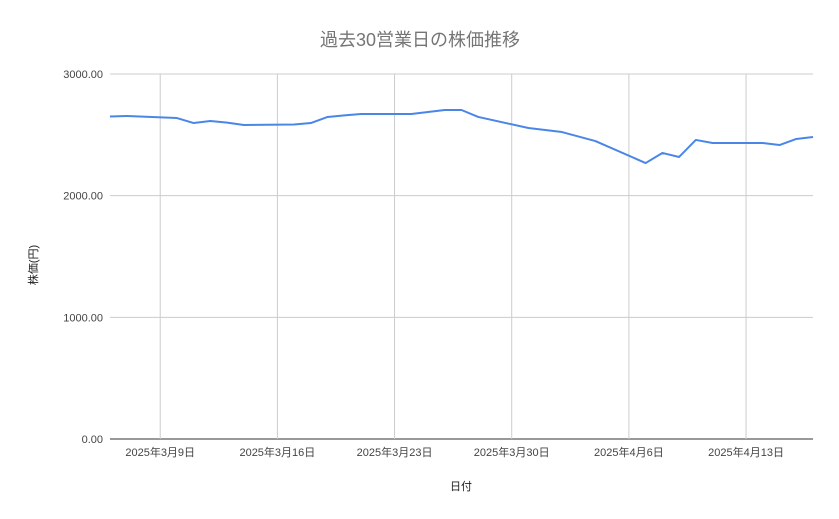 The image size is (839, 519). Describe the element at coordinates (395, 452) in the screenshot. I see `x-tick-label: 2025年3月23日` at that location.